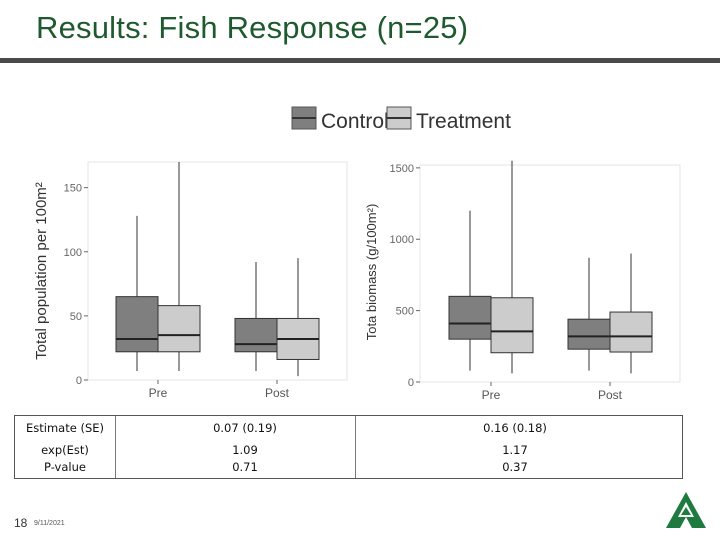 The width and height of the screenshot is (720, 540). I want to click on slide-title: Results: Fish Response (n=25), so click(252, 27).